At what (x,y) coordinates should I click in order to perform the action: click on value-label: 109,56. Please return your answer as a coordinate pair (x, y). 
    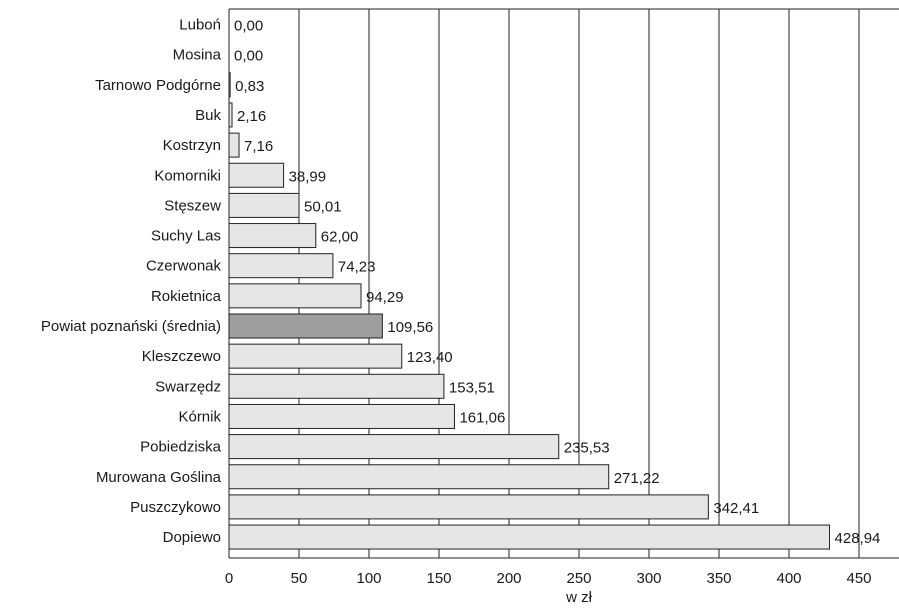
    Looking at the image, I should click on (410, 327).